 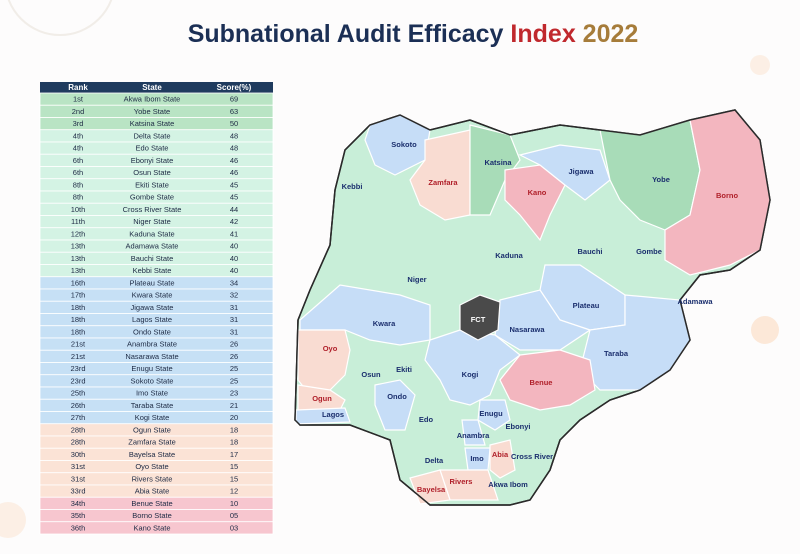 What do you see at coordinates (234, 454) in the screenshot?
I see `table-cell: 17` at bounding box center [234, 454].